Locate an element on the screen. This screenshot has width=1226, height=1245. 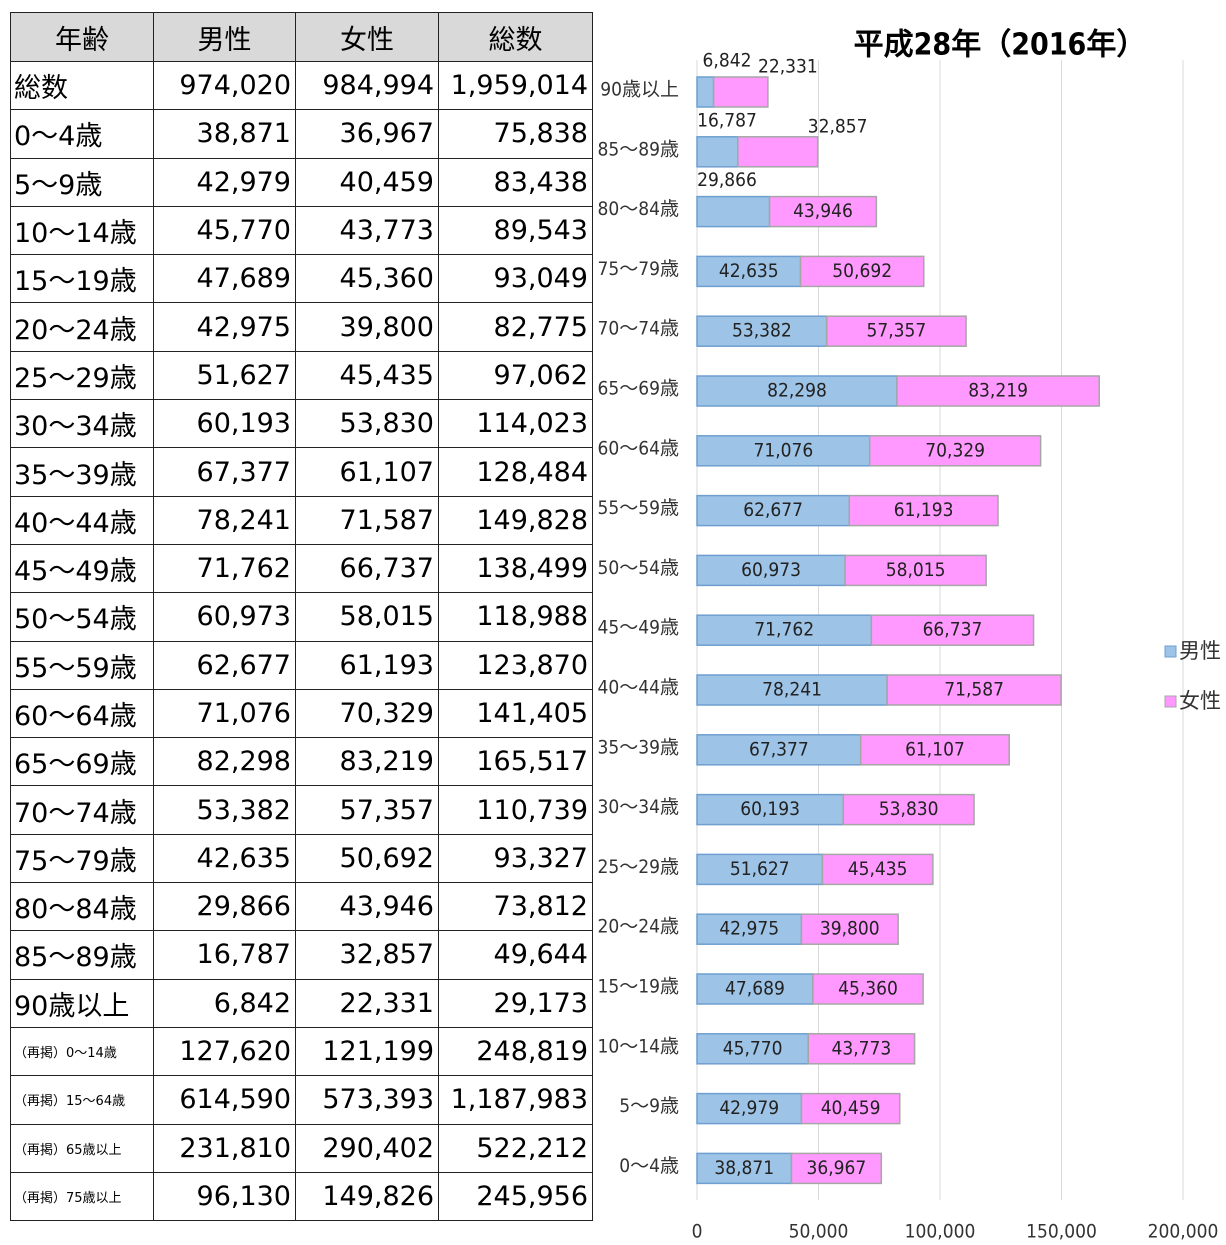
y-tick-label: 55〜59歳 is located at coordinates (639, 508).